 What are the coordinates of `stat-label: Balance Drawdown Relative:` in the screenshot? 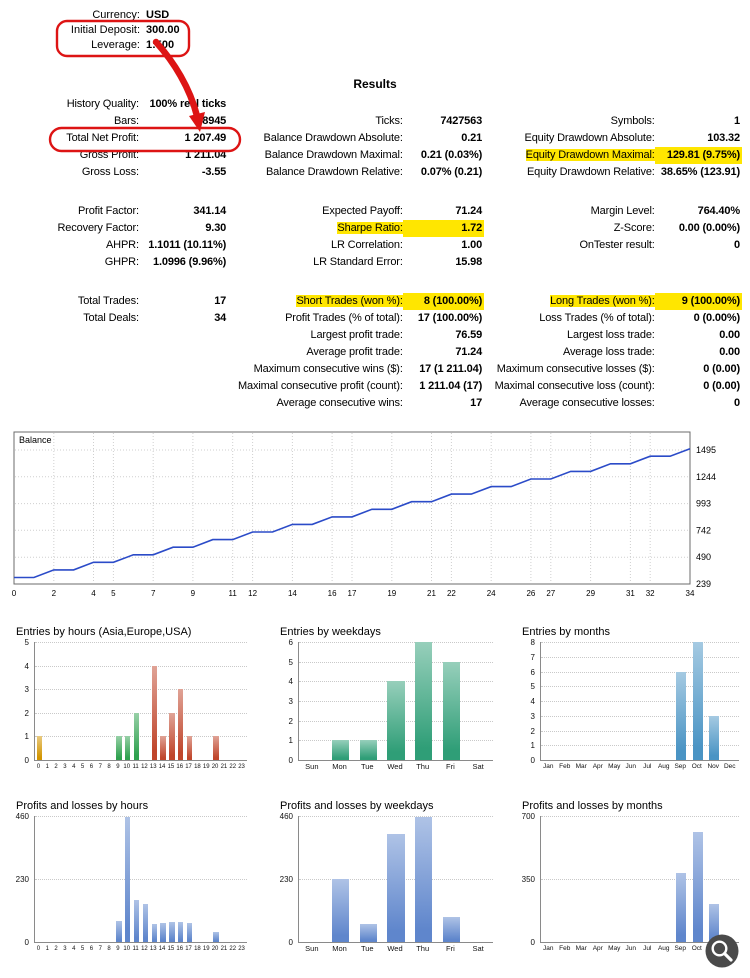 It's located at (334, 172).